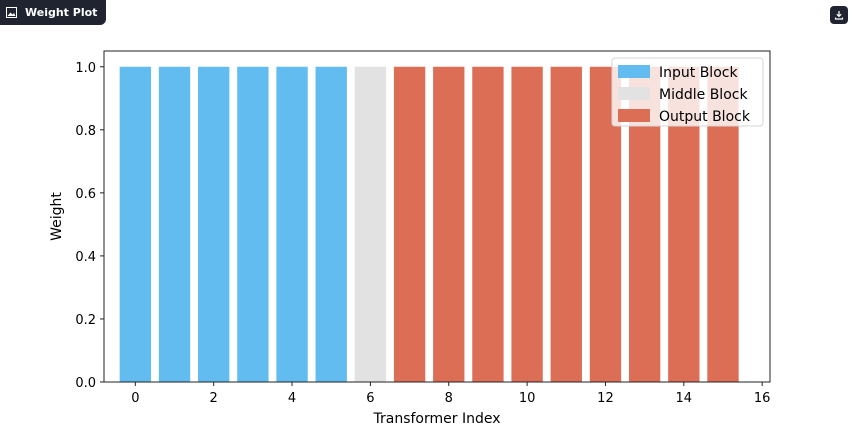 The image size is (854, 425). What do you see at coordinates (214, 398) in the screenshot?
I see `x-tick-label: 2` at bounding box center [214, 398].